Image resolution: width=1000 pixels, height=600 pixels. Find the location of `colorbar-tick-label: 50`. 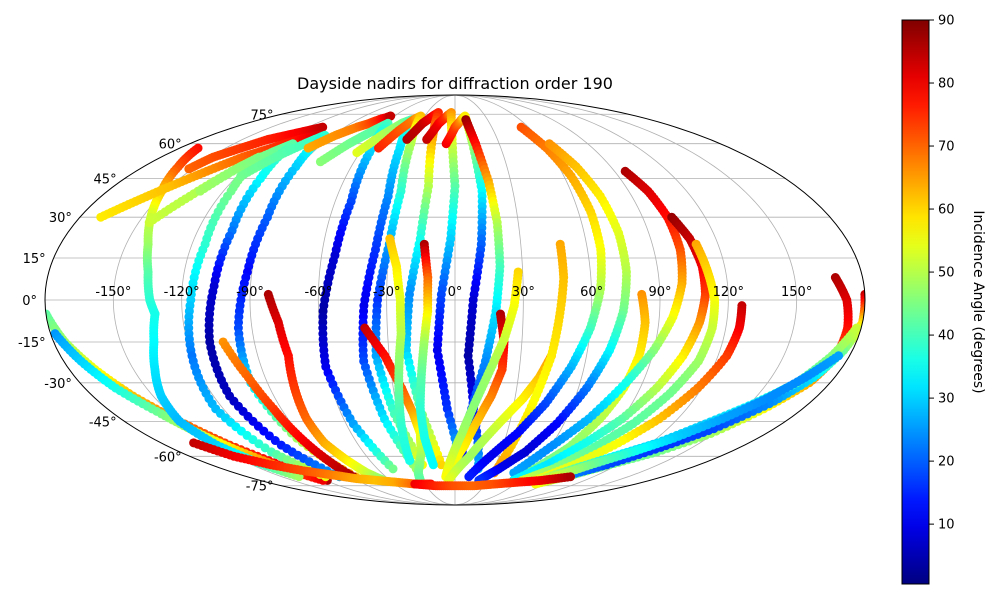

colorbar-tick-label: 50 is located at coordinates (946, 273).